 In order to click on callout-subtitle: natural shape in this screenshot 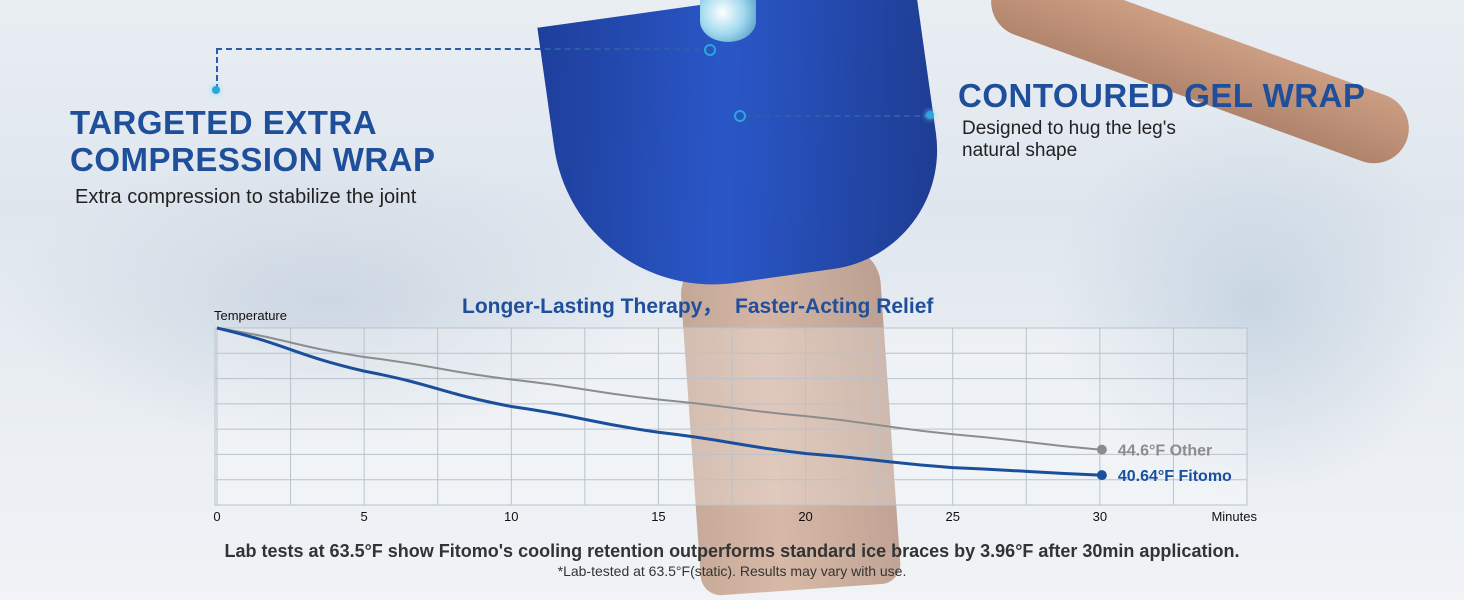, I will do `click(1020, 150)`.